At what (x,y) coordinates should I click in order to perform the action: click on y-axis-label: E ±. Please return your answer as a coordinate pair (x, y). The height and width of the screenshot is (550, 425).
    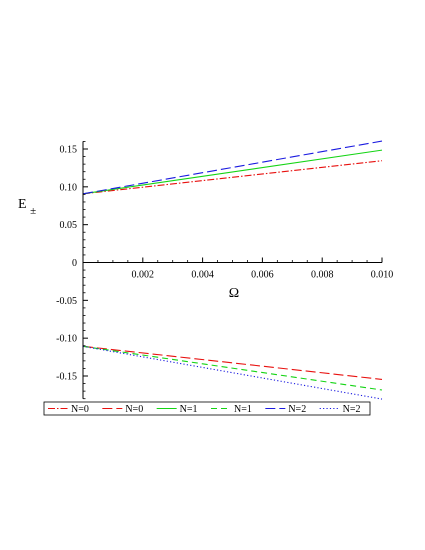
    Looking at the image, I should click on (27, 207).